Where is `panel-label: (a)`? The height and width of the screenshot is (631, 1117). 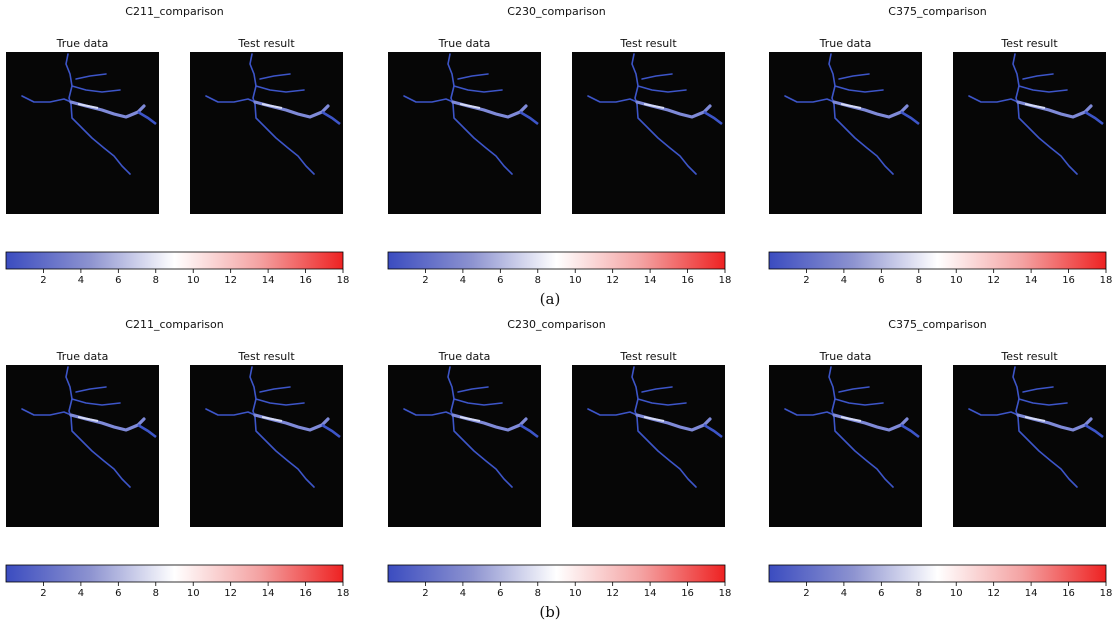 panel-label: (a) is located at coordinates (550, 299).